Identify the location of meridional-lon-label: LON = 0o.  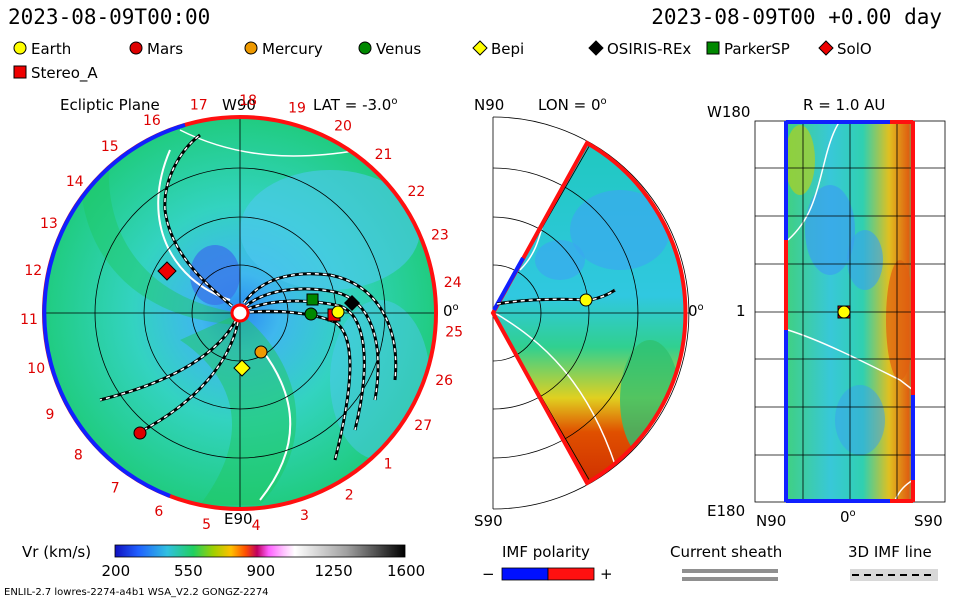
(572, 105).